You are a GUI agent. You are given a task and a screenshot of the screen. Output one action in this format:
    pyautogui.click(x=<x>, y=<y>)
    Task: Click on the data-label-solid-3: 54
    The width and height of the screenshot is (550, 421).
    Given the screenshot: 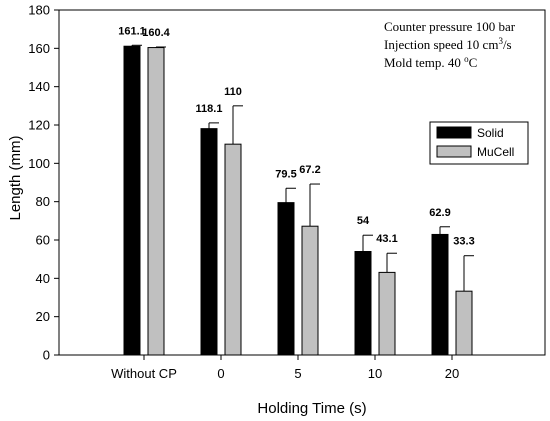 What is the action you would take?
    pyautogui.click(x=363, y=221)
    